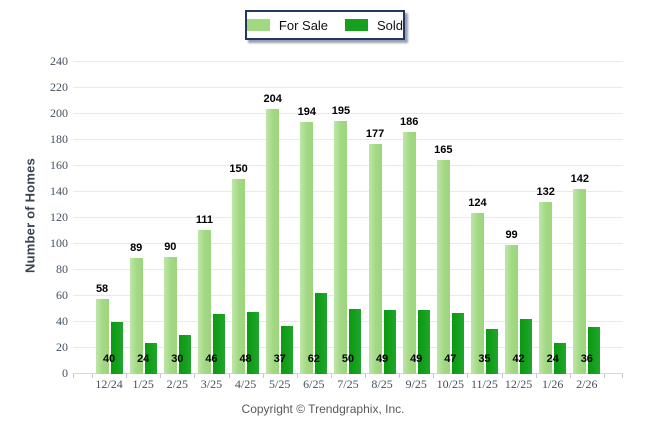  What do you see at coordinates (443, 149) in the screenshot?
I see `for-sale-value-label: 165` at bounding box center [443, 149].